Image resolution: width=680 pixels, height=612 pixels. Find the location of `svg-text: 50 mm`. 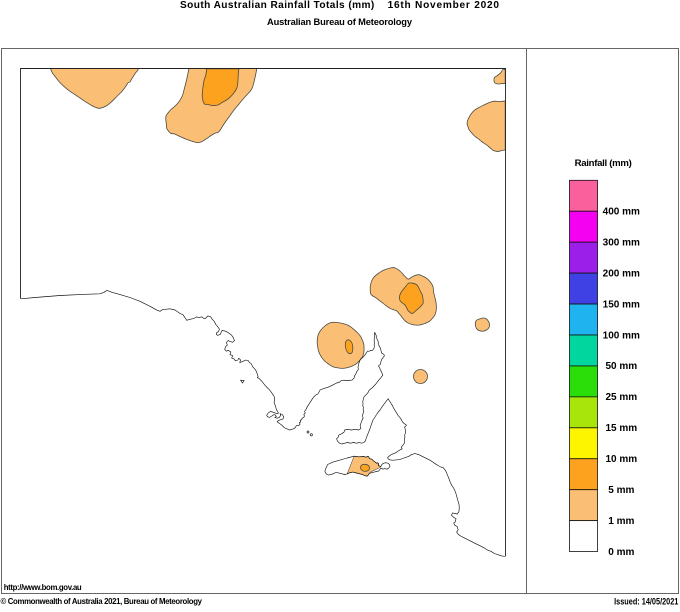

svg-text: 50 mm is located at coordinates (621, 366).